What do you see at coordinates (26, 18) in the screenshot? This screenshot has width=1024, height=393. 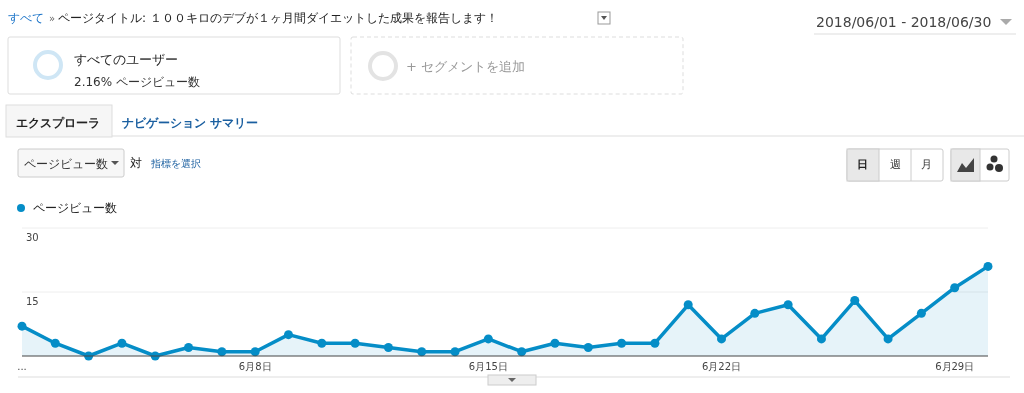 I see `text: すべて` at bounding box center [26, 18].